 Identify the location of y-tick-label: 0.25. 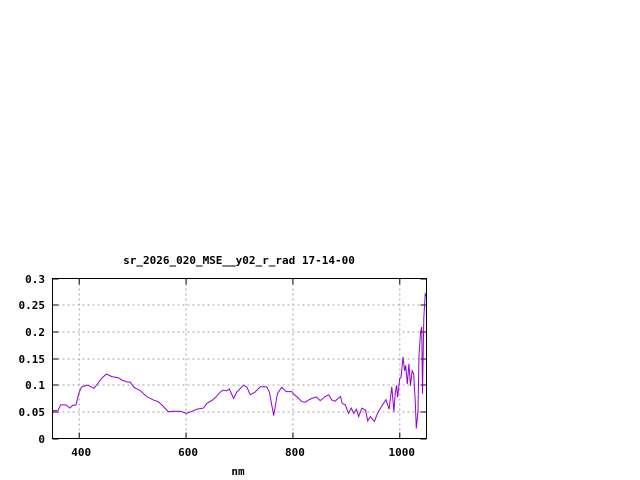
(32, 305).